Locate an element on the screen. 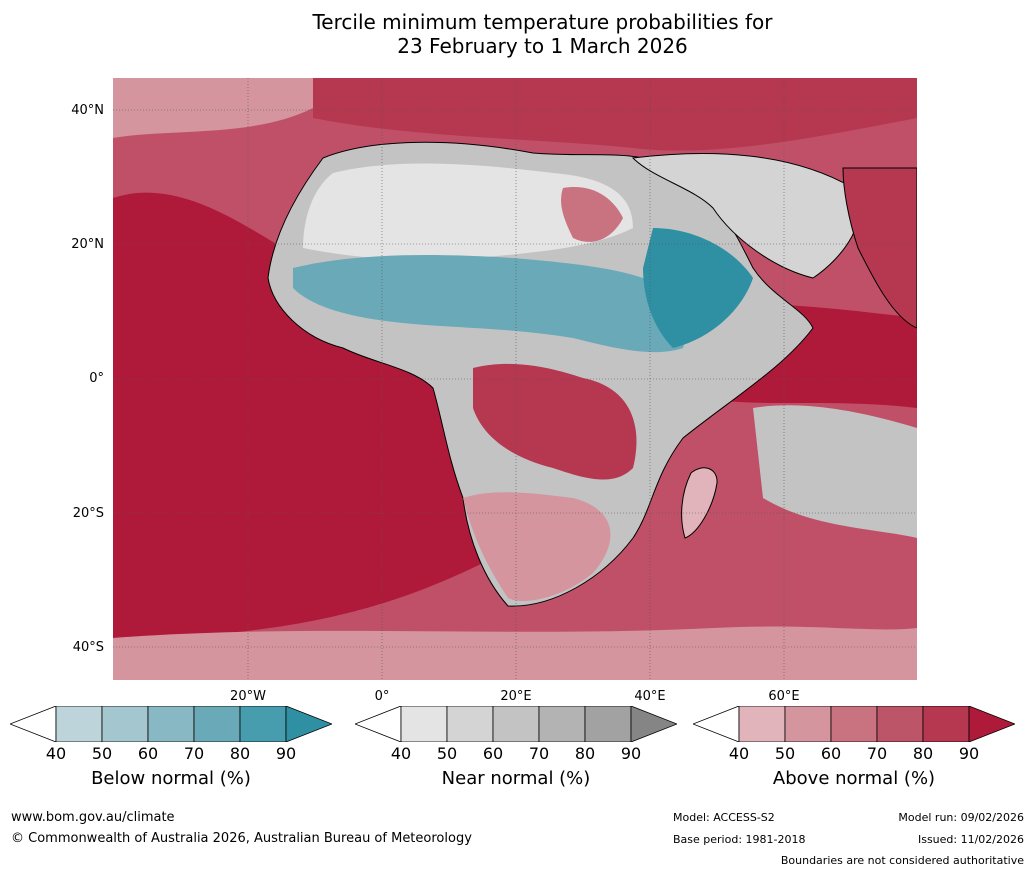 This screenshot has height=873, width=1035. cbar-below-tick: 60 is located at coordinates (148, 753).